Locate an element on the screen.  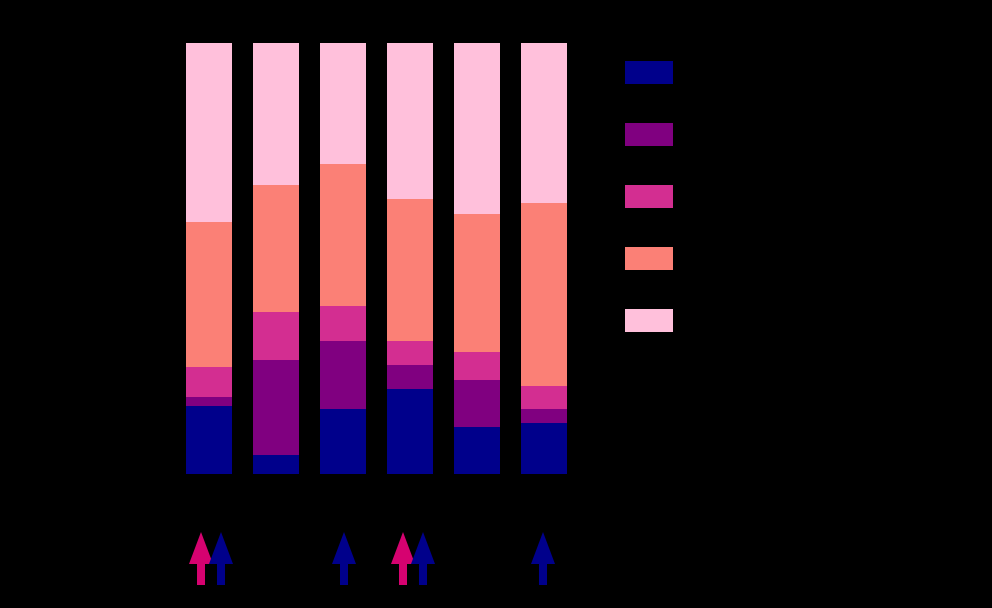
legend-magenta-swatch is located at coordinates (649, 196).